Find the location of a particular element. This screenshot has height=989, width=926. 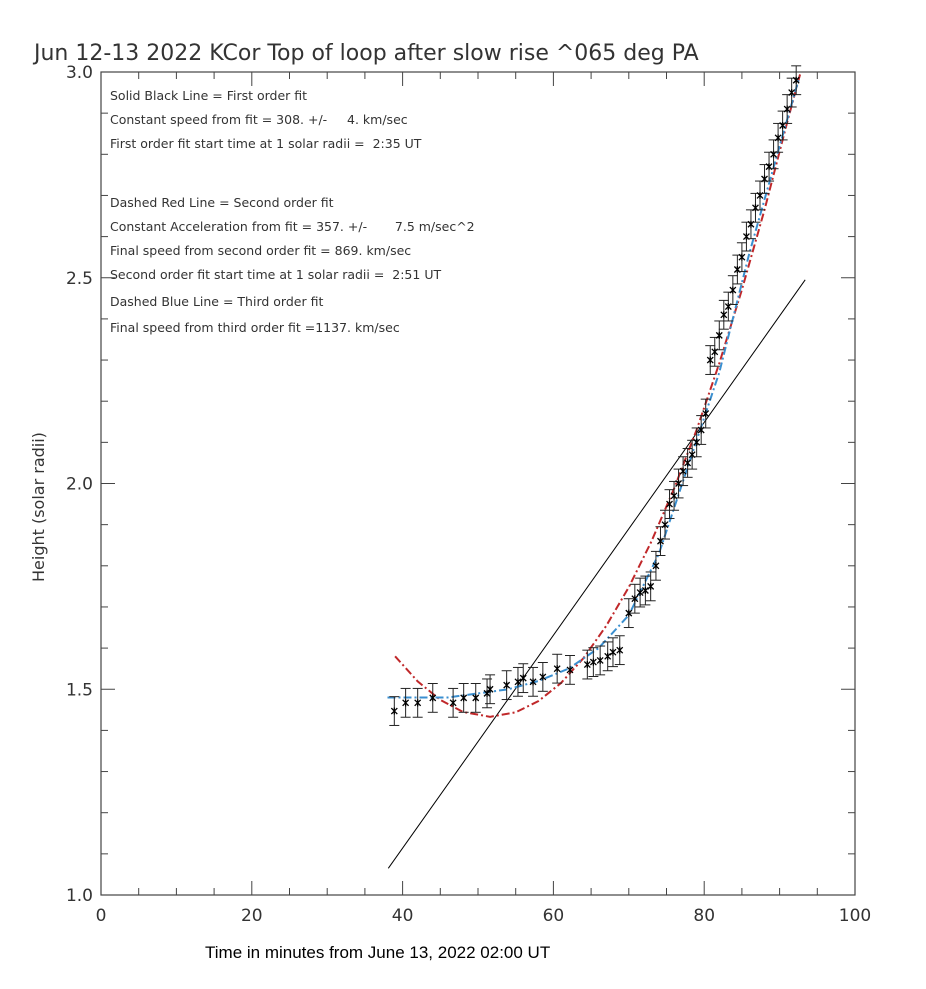

y-tick-label: 1.5 is located at coordinates (79, 690).